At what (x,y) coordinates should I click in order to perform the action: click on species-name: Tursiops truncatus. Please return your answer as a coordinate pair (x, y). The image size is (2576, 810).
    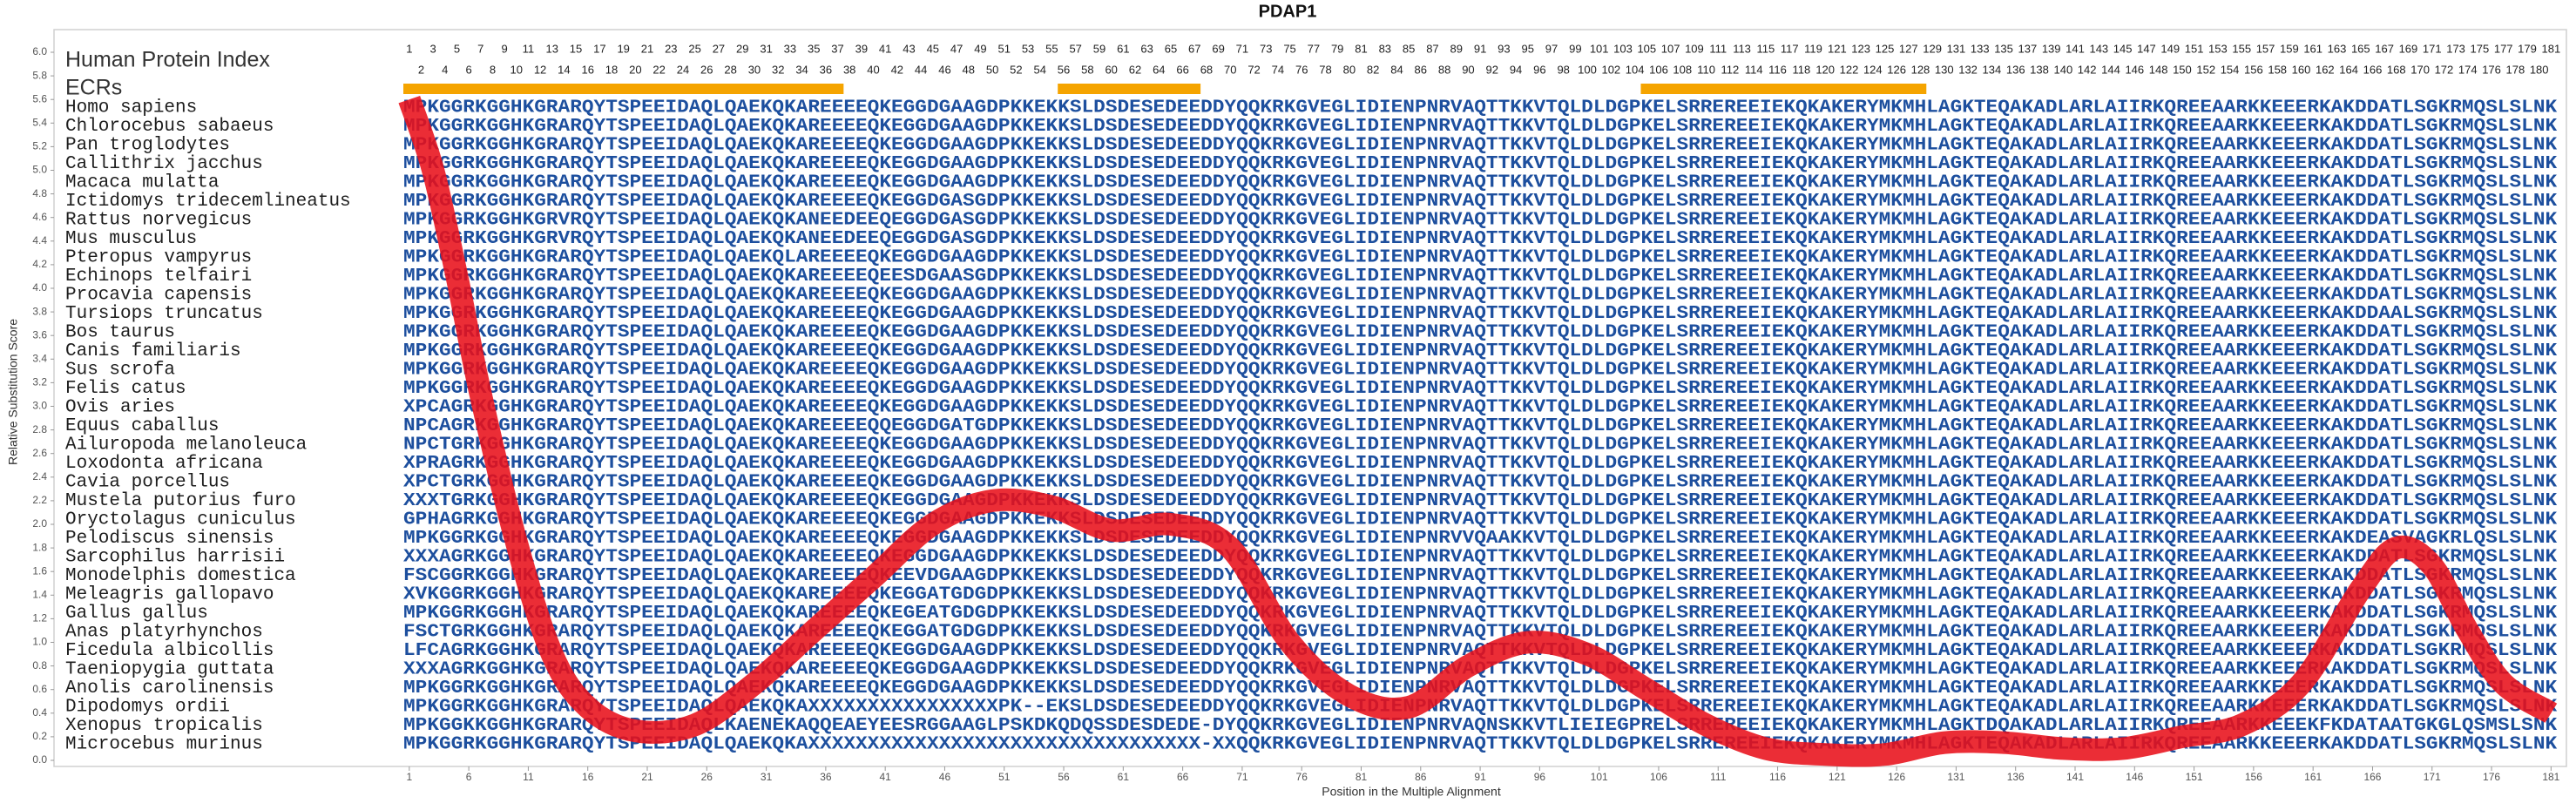
    Looking at the image, I should click on (164, 314).